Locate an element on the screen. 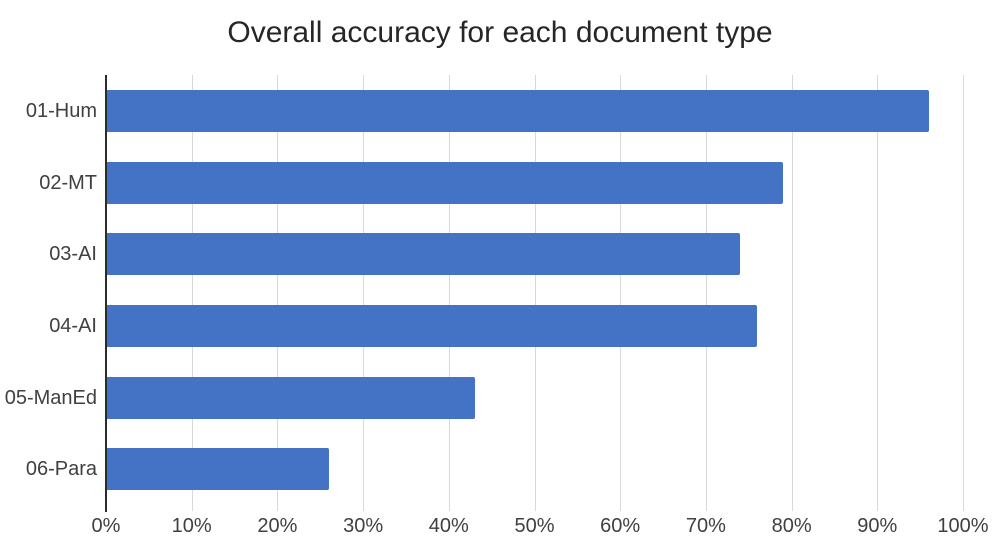 This screenshot has height=559, width=1000. category-label: 02-MT is located at coordinates (68, 182).